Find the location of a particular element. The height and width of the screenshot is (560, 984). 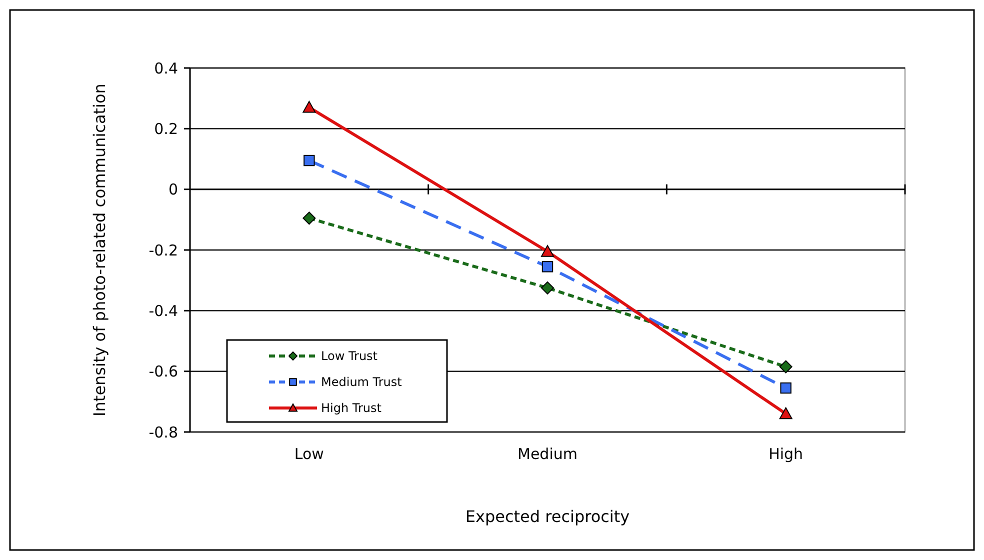

y-tick-label: -0.2 is located at coordinates (163, 250).